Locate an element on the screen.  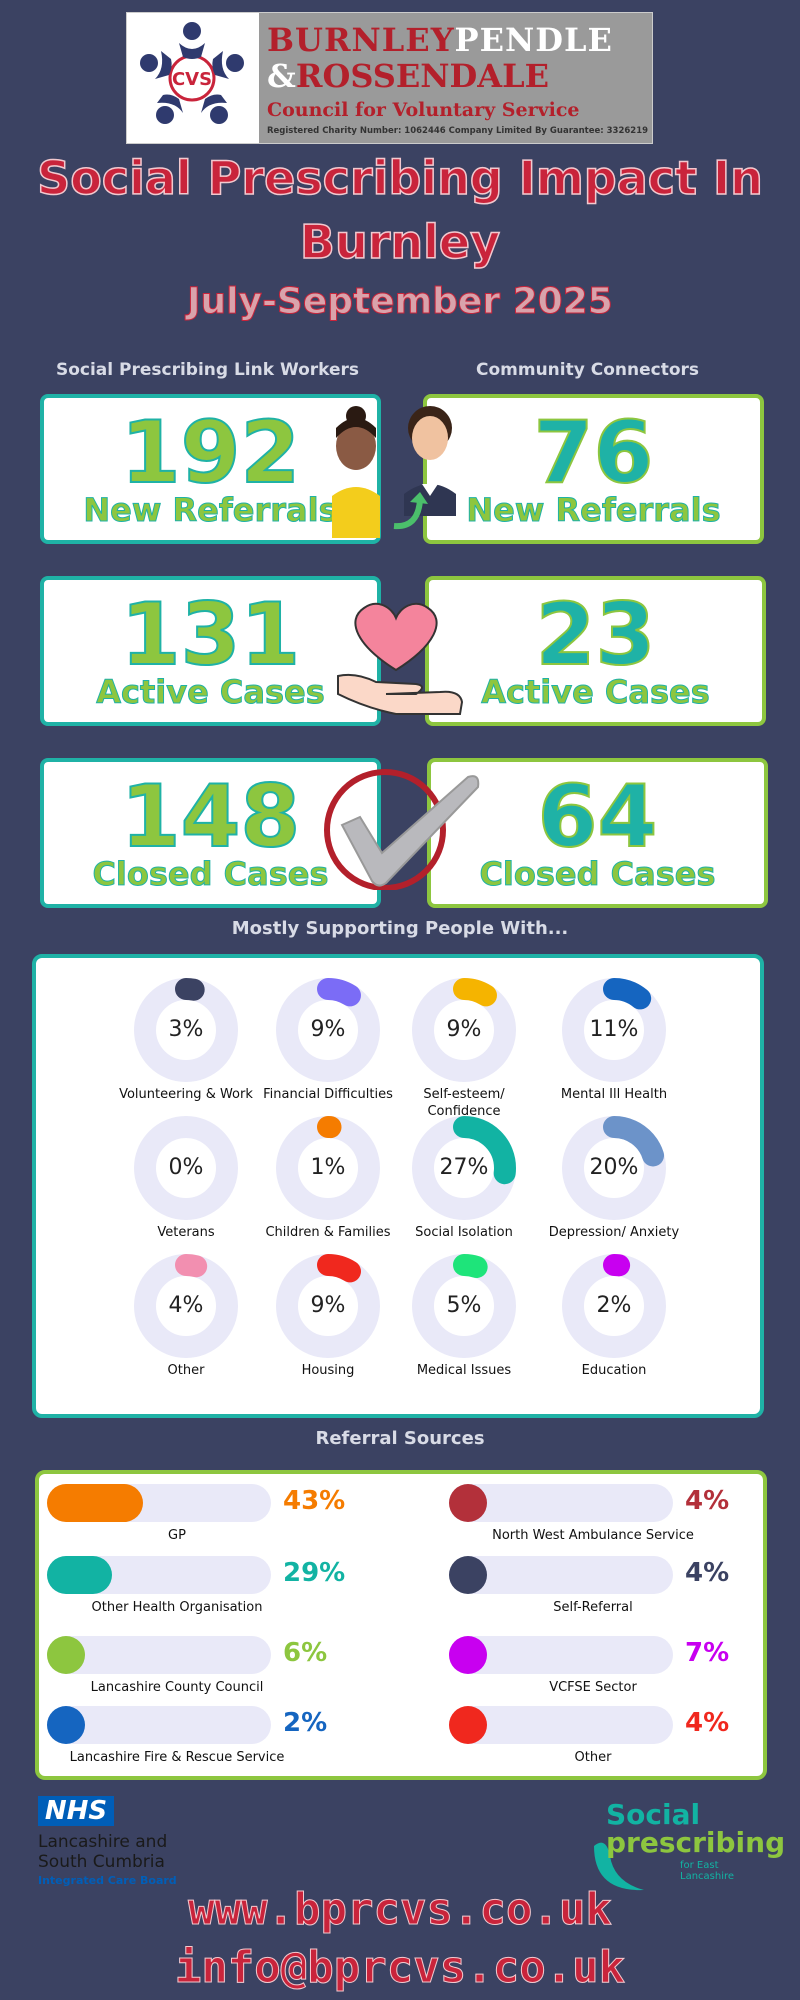
ring-percent: 5% is located at coordinates (464, 1305).